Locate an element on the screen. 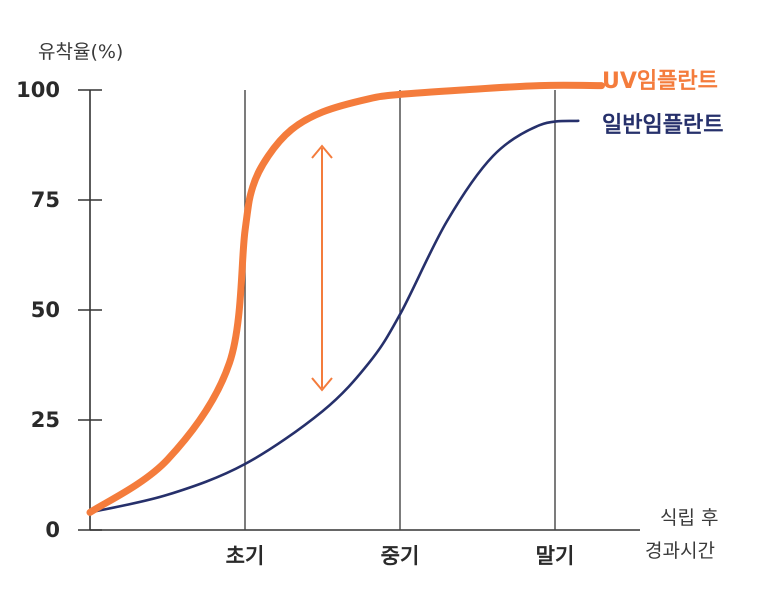 The height and width of the screenshot is (598, 781). x-axis-title-line2: 경과시간 is located at coordinates (680, 551).